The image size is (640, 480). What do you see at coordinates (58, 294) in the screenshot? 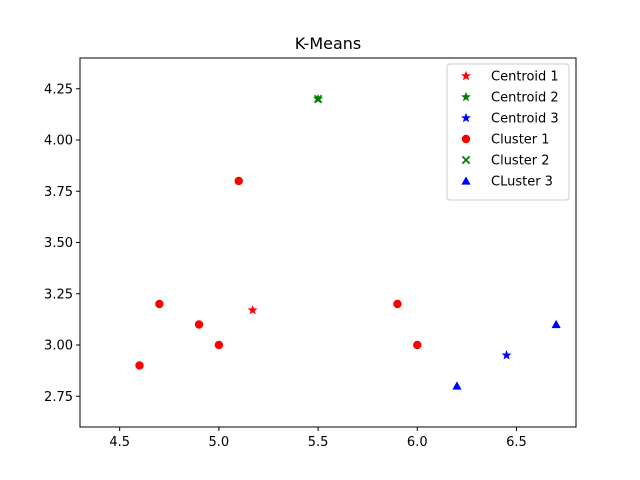
I see `y-tick-label: 3.25` at bounding box center [58, 294].